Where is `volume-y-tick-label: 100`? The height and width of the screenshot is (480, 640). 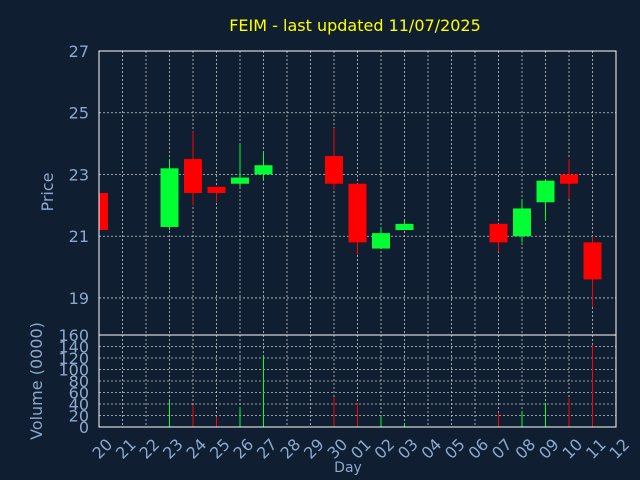
volume-y-tick-label: 100 is located at coordinates (73, 370).